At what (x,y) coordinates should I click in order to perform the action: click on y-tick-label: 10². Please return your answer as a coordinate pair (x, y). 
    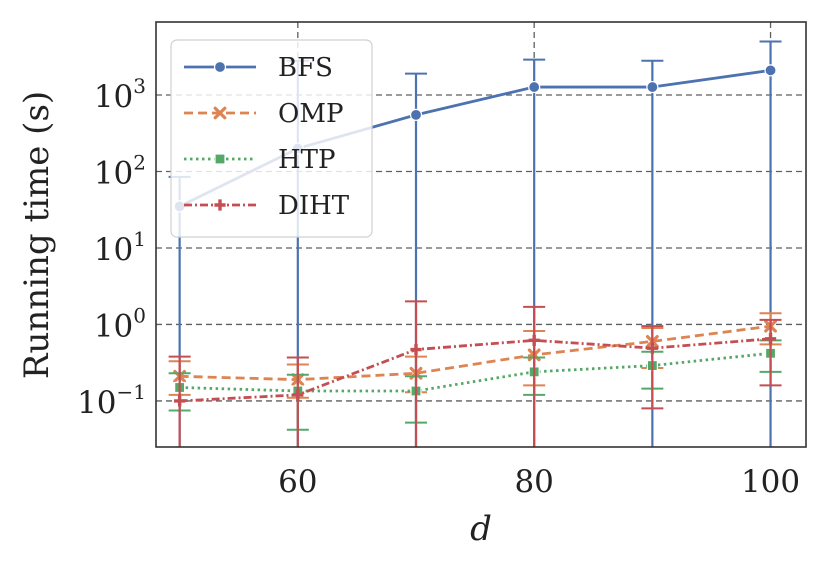
    Looking at the image, I should click on (120, 170).